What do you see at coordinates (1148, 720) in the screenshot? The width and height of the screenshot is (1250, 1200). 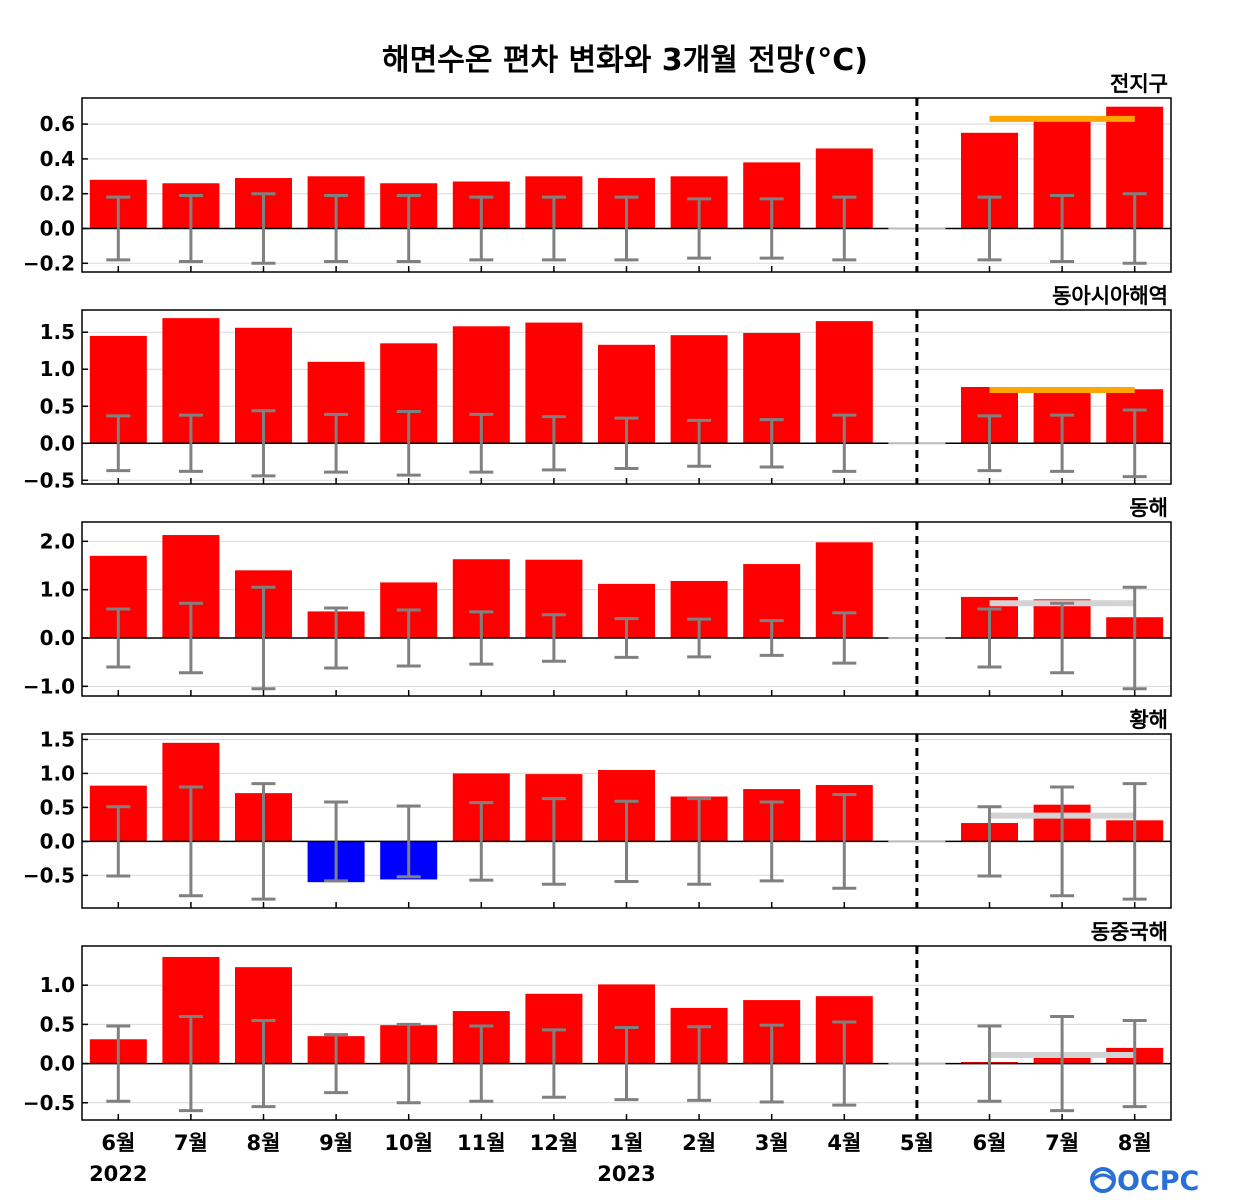 I see `panel-title: 황해` at bounding box center [1148, 720].